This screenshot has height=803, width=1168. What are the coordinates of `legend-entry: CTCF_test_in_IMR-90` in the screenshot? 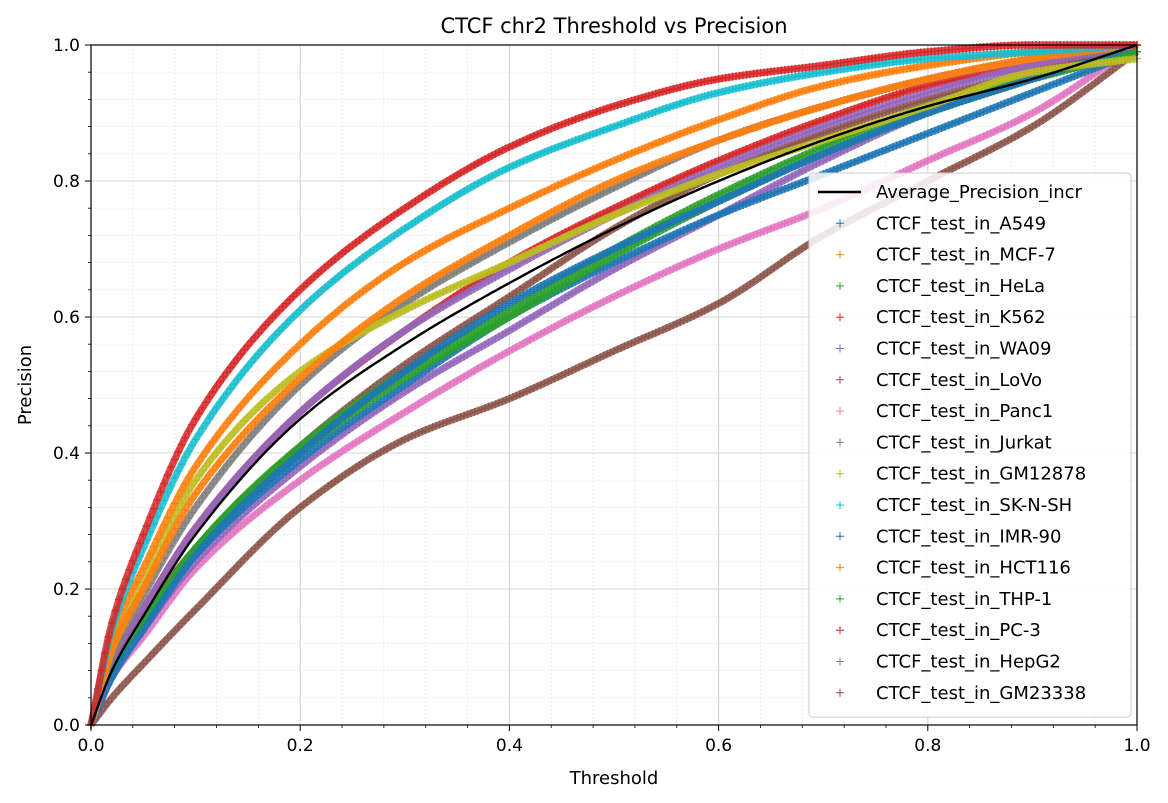 It's located at (948, 536).